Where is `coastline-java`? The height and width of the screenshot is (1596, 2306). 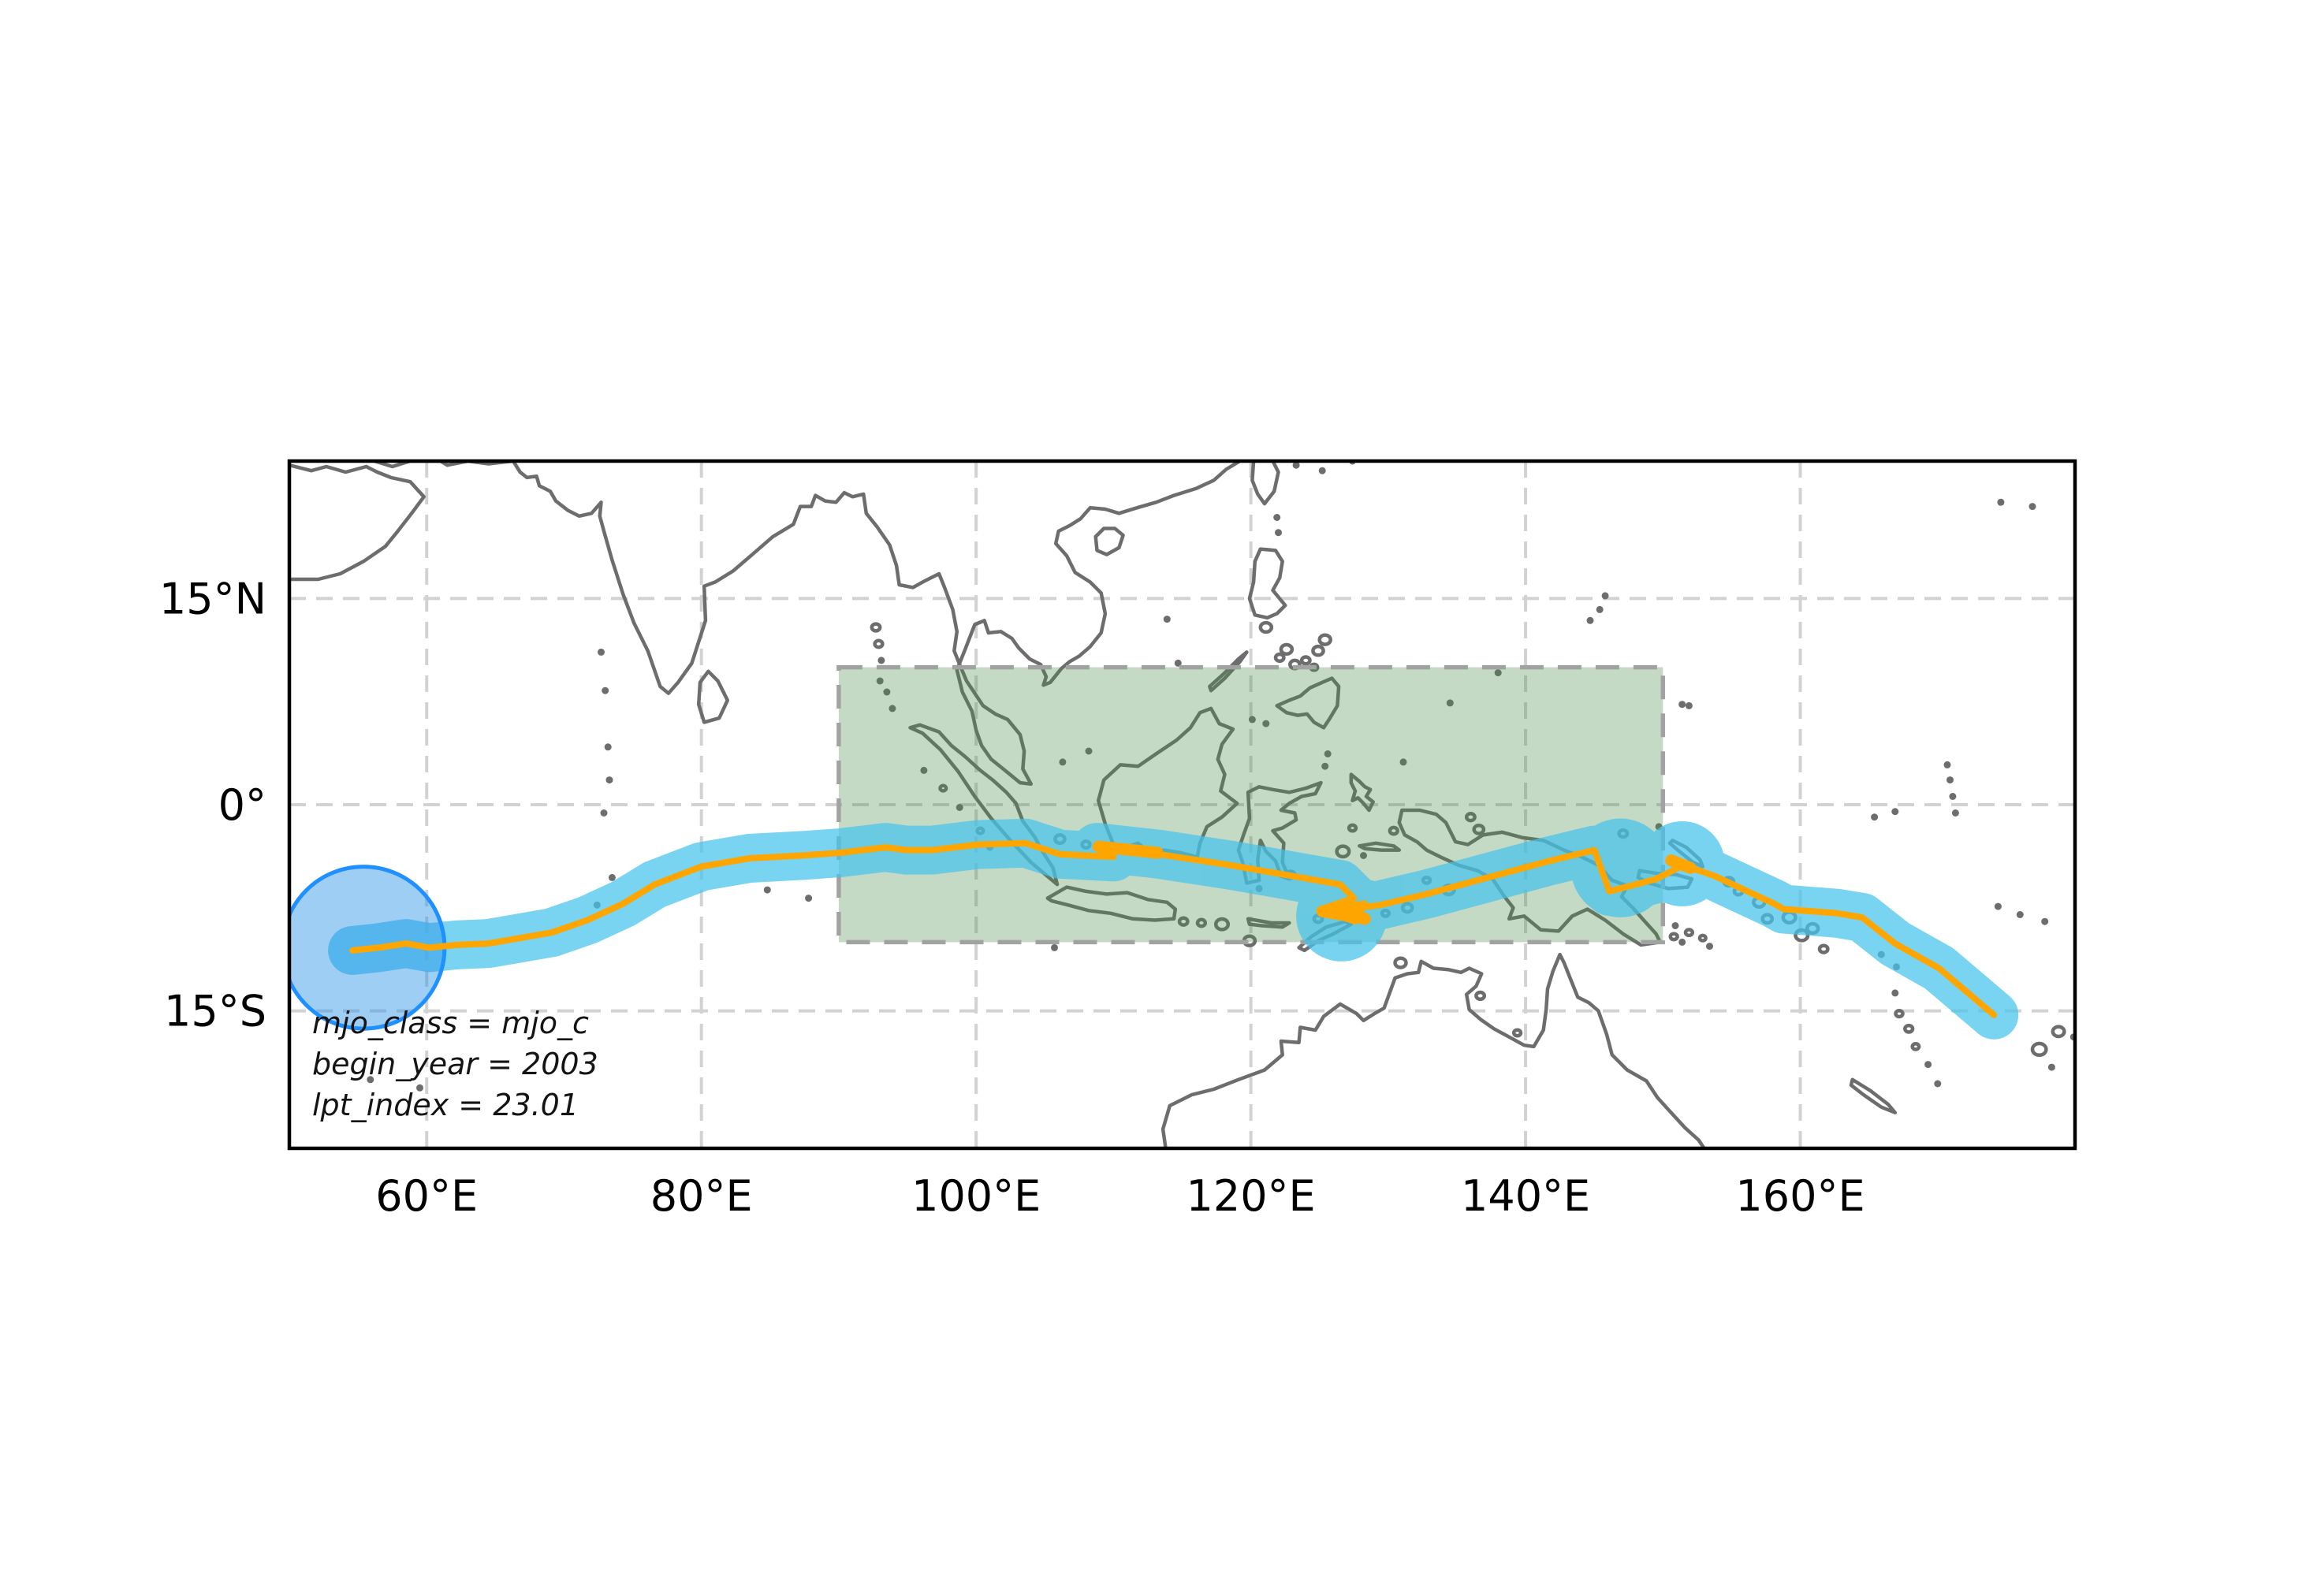
coastline-java is located at coordinates (1111, 903).